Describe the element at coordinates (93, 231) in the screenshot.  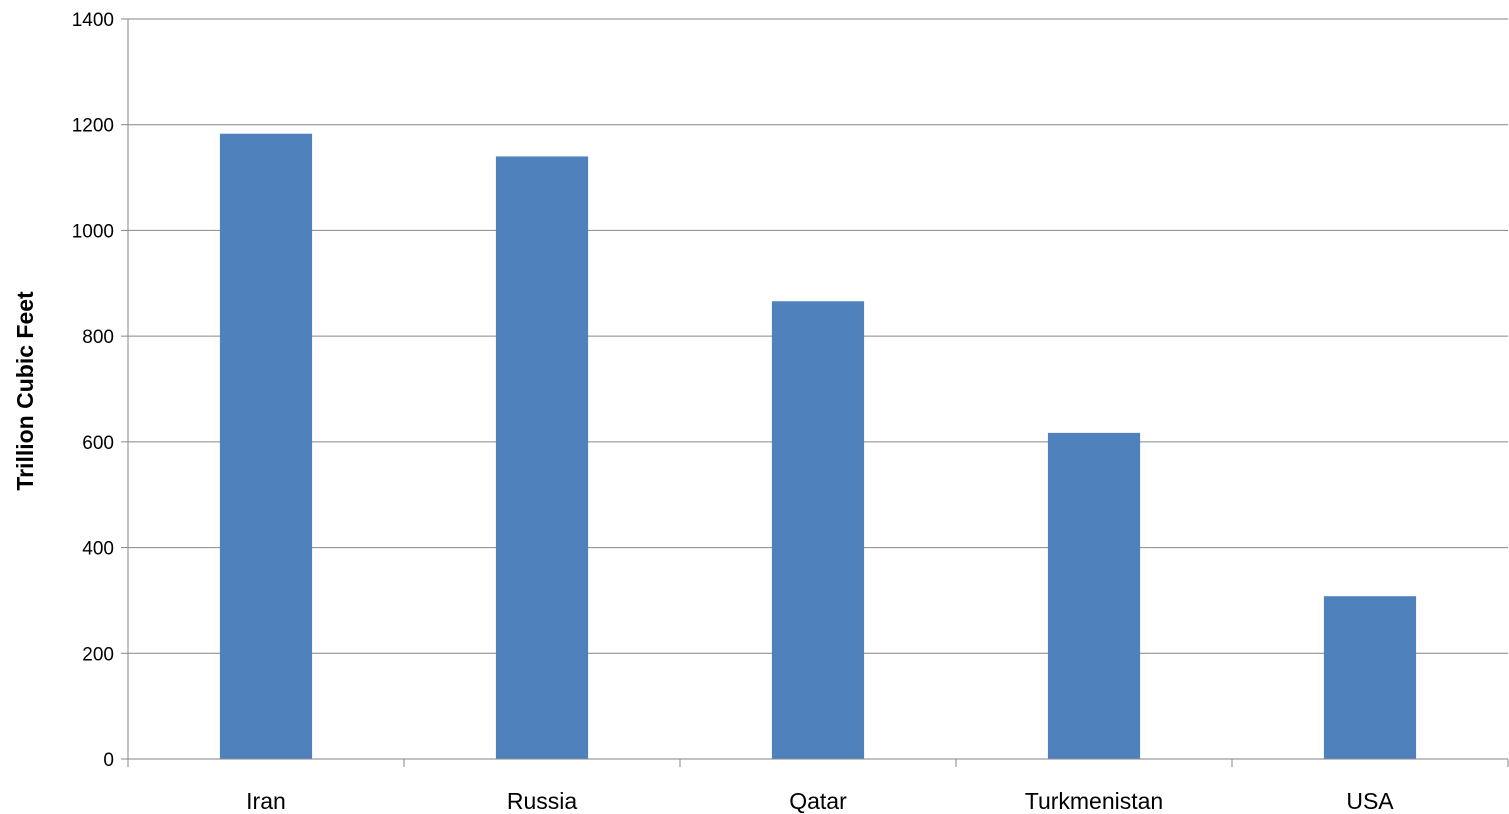
I see `y-tick-label: 1000` at that location.